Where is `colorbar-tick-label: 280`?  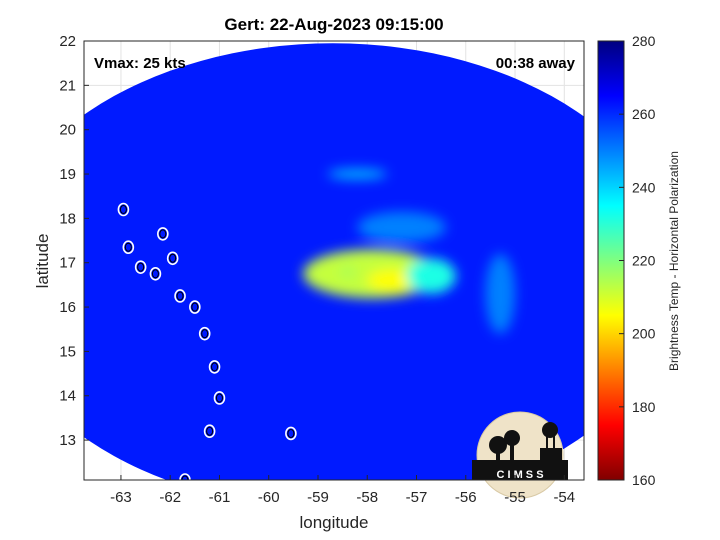
colorbar-tick-label: 280 is located at coordinates (644, 41).